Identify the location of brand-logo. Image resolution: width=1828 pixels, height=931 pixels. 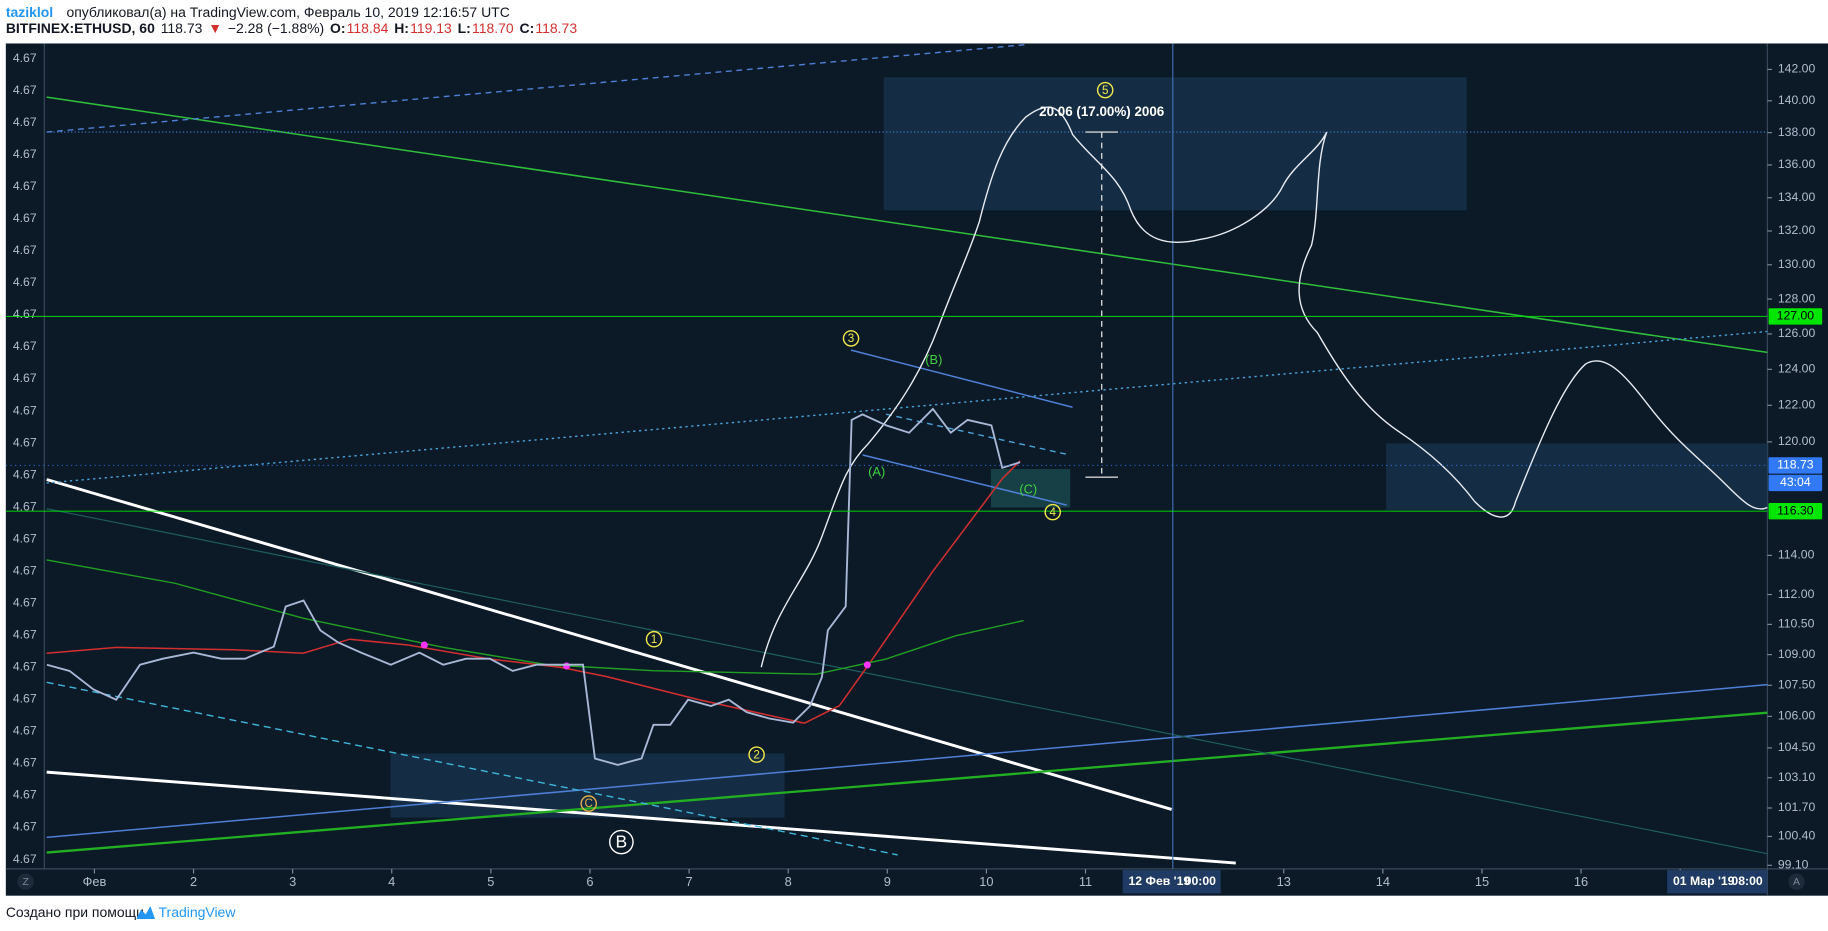
(146, 913).